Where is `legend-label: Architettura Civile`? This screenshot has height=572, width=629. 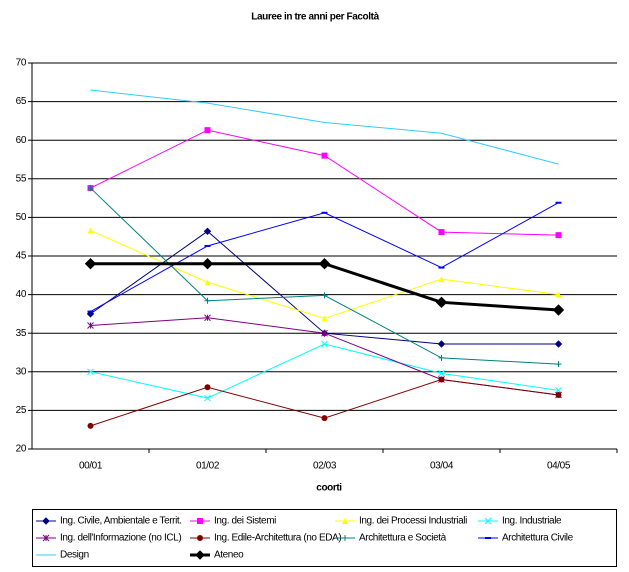 legend-label: Architettura Civile is located at coordinates (538, 538).